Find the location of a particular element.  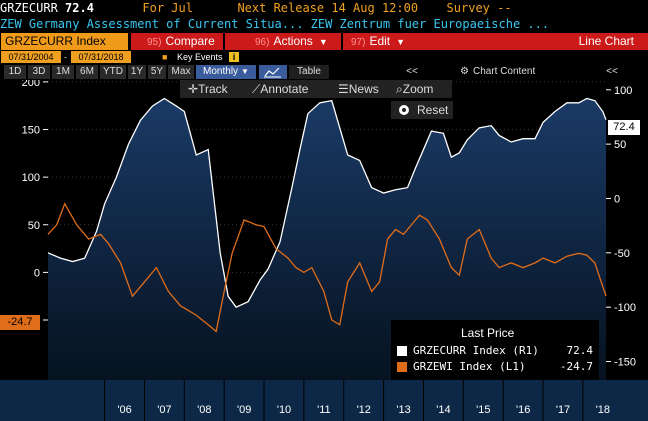

table-button: Table is located at coordinates (309, 72).